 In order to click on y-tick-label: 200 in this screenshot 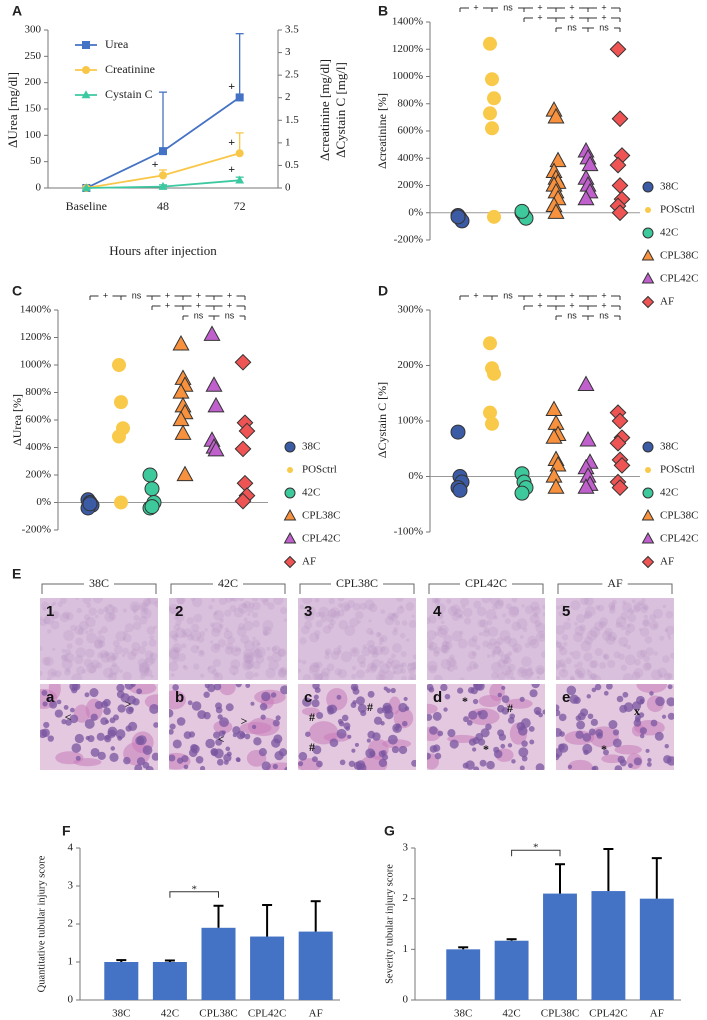, I will do `click(33, 82)`.